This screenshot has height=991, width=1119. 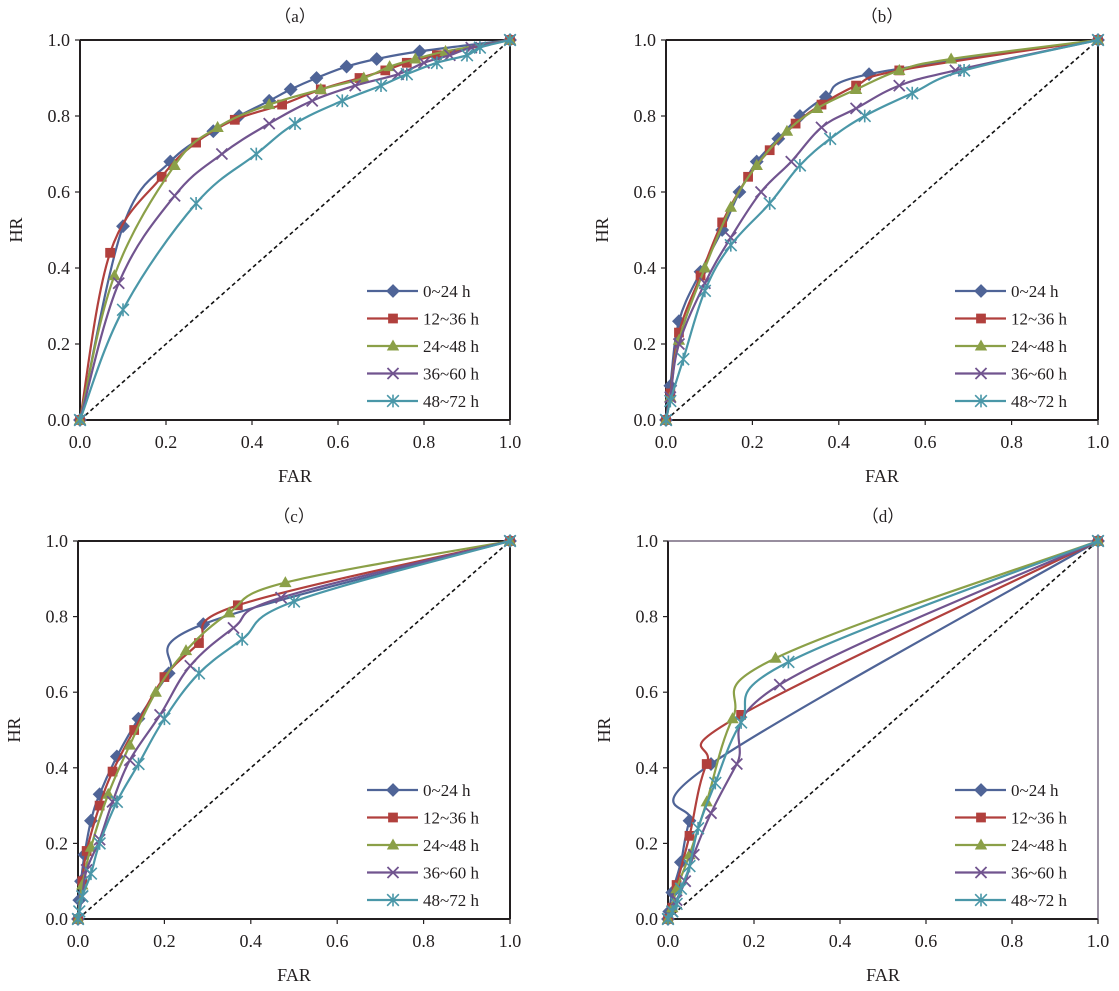 I want to click on y-tick-label: 0.4, so click(x=59, y=268).